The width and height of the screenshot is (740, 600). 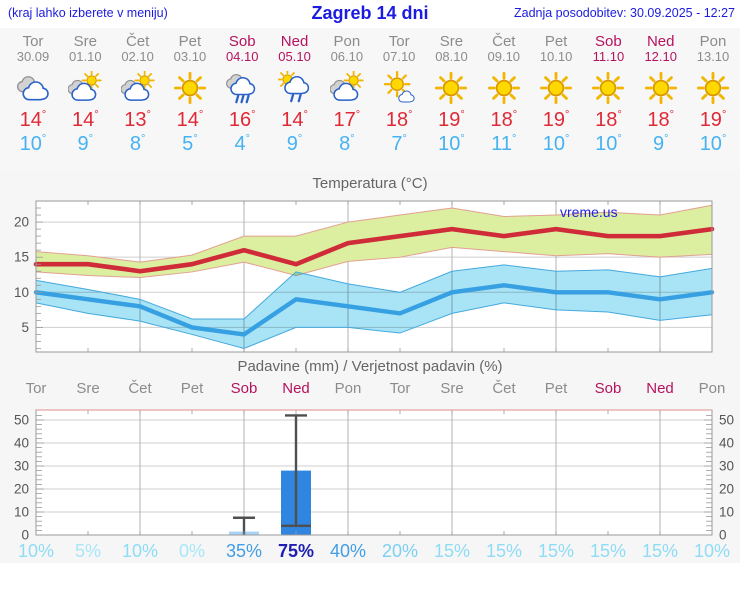 I want to click on max-temperature: 16°, so click(x=242, y=120).